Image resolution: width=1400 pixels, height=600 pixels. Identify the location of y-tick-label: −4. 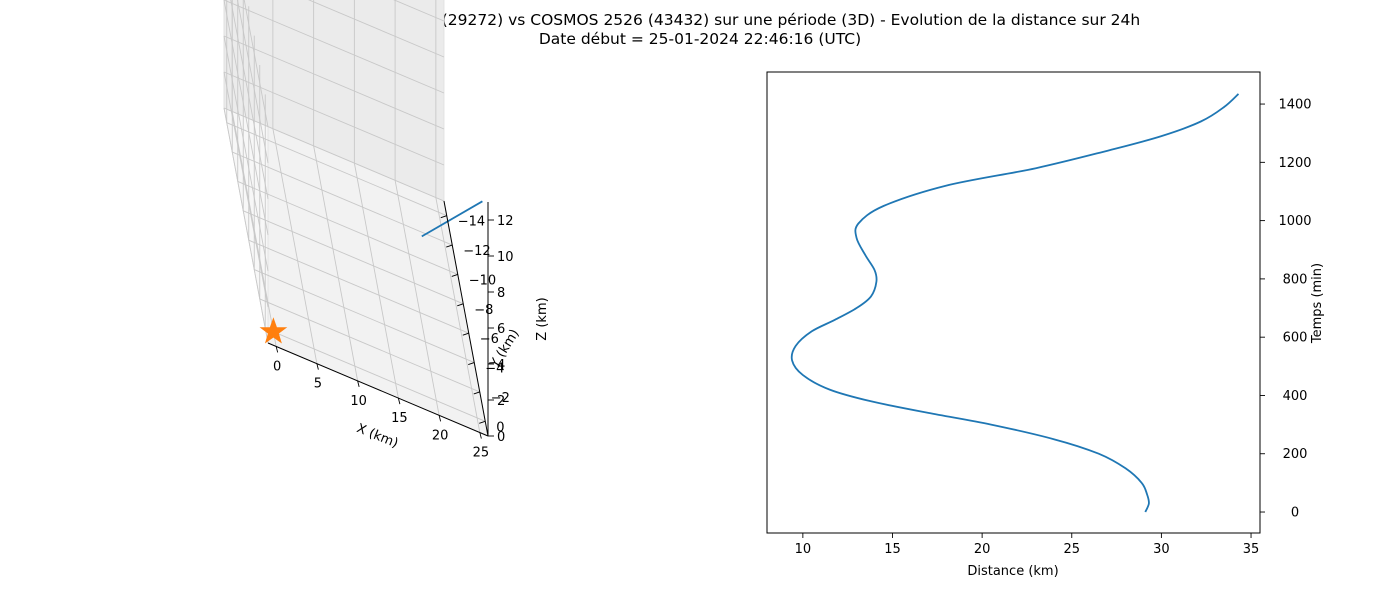
(494, 369).